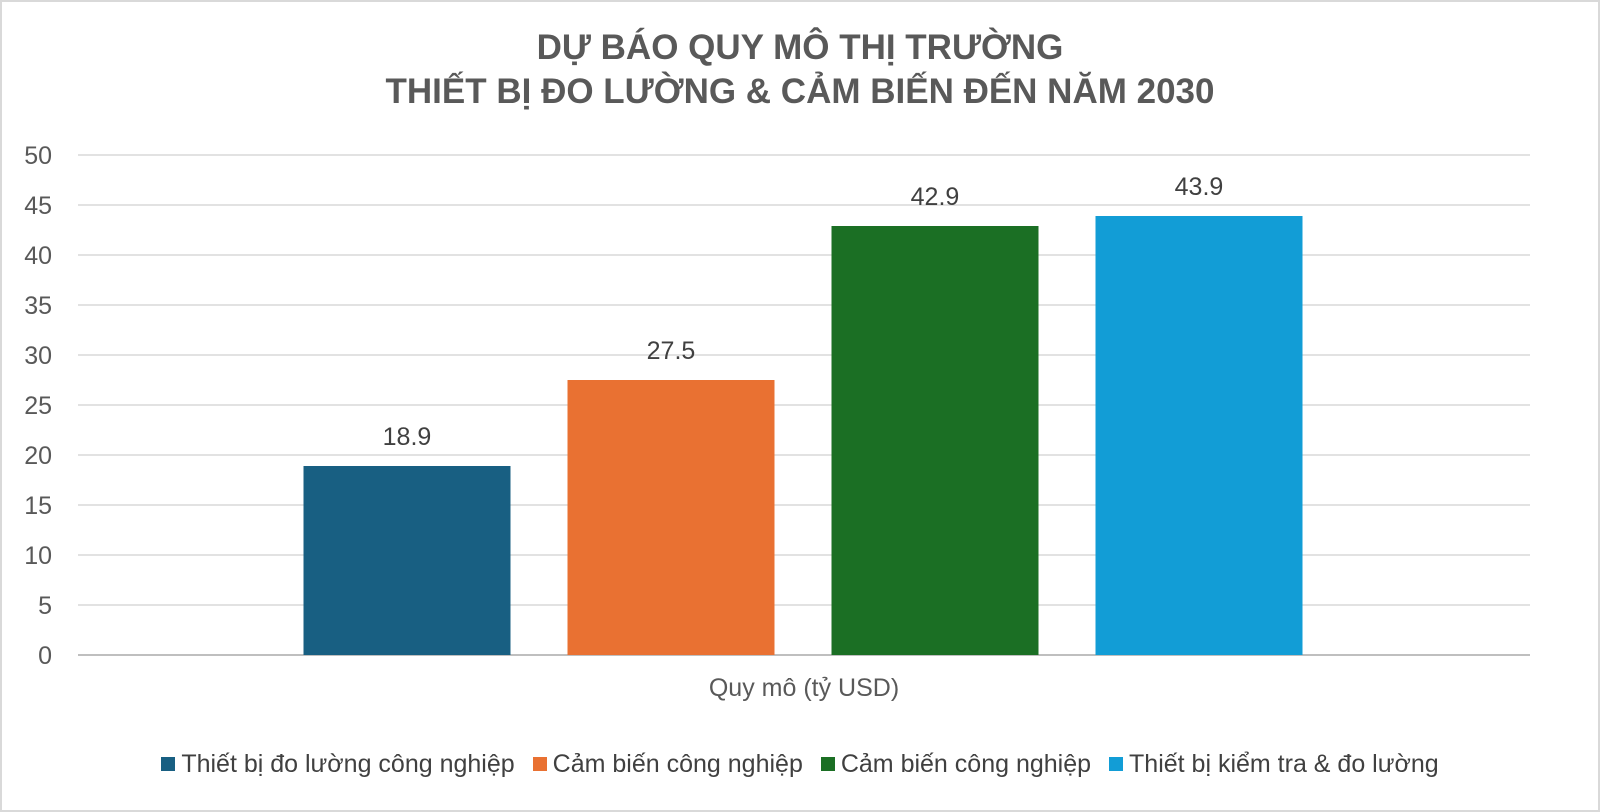 The height and width of the screenshot is (812, 1600). I want to click on y-tick-label: 45, so click(38, 206).